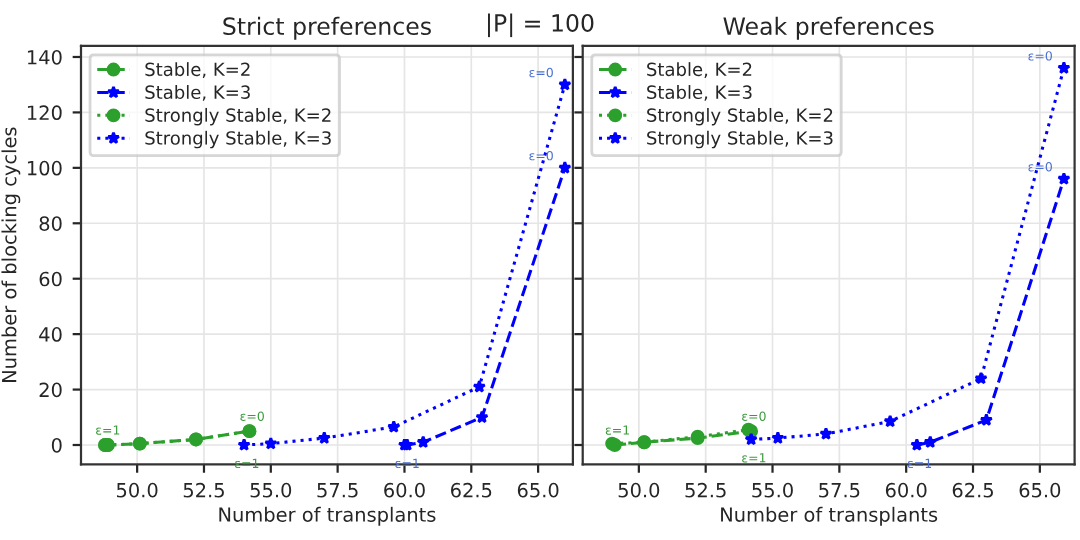 The width and height of the screenshot is (1080, 540). What do you see at coordinates (50, 390) in the screenshot?
I see `y-tick-label: 20` at bounding box center [50, 390].